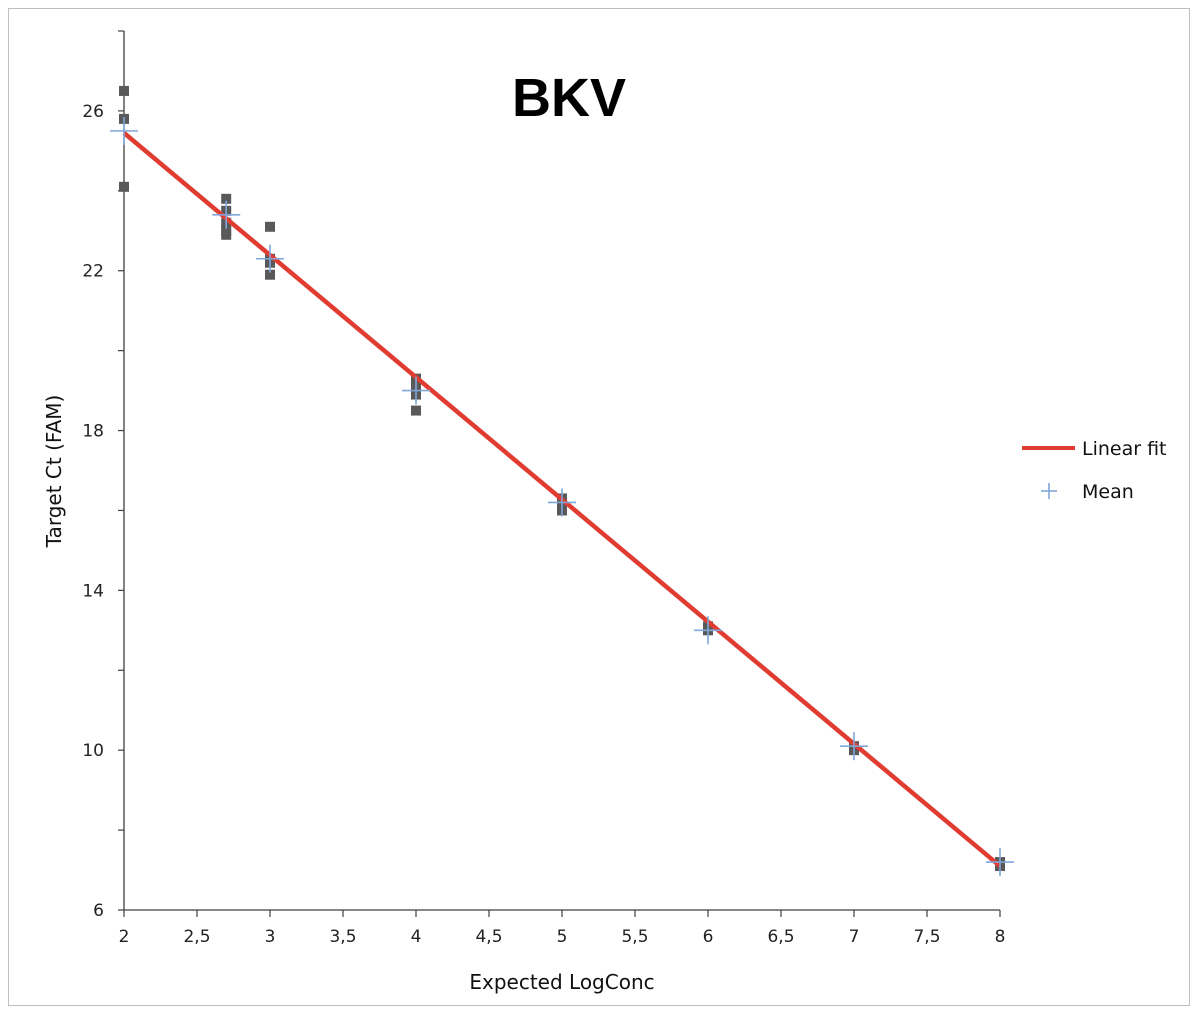 The width and height of the screenshot is (1200, 1015). I want to click on legend-label-mean: Mean, so click(1108, 492).